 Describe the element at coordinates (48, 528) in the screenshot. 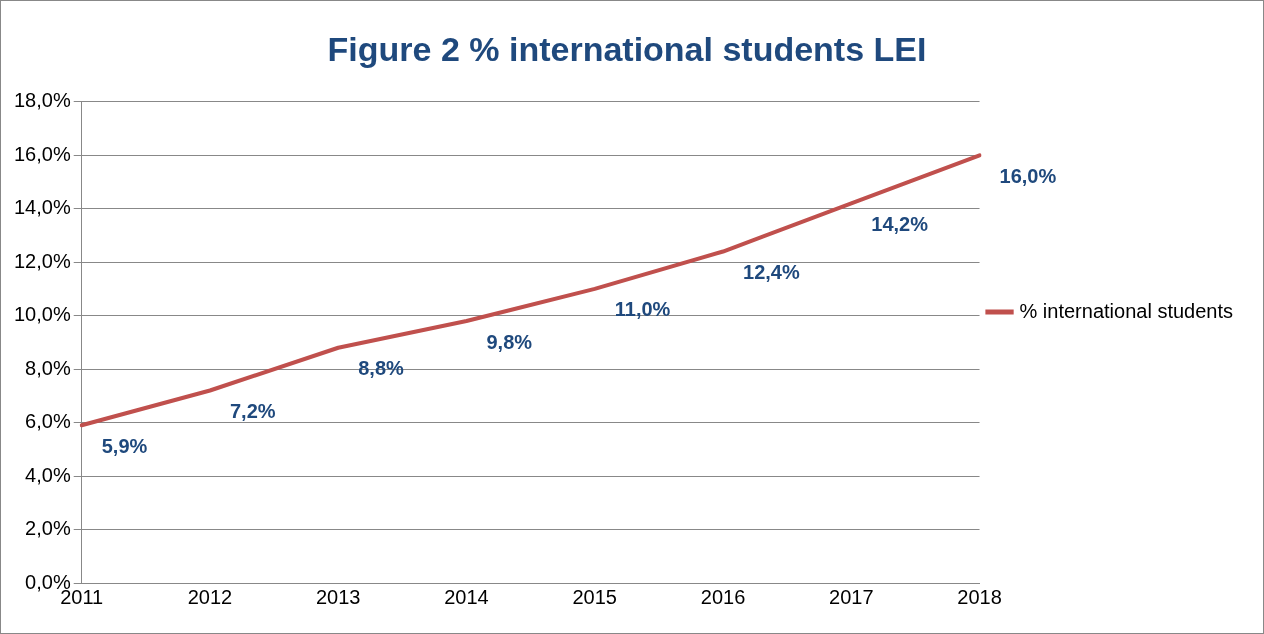

I see `y-tick-label: 2,0%` at that location.